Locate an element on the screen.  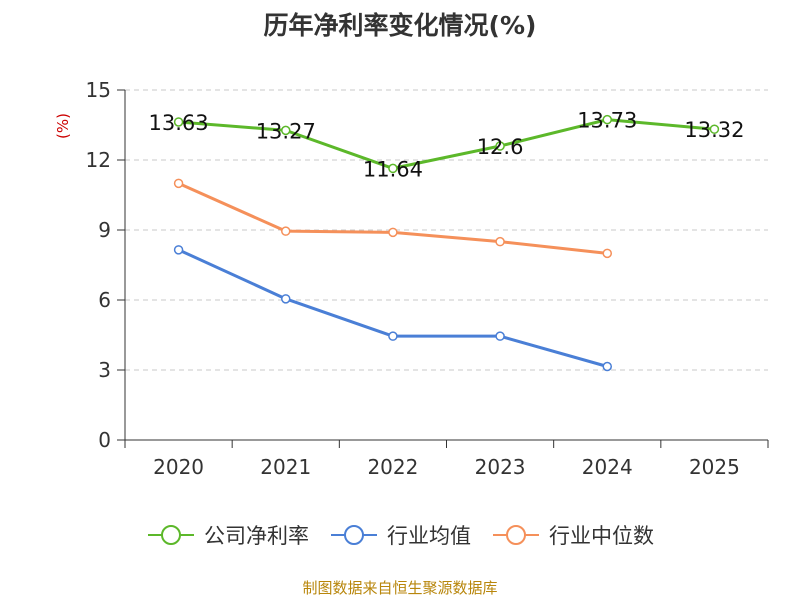
data-label: 12.6 is located at coordinates (500, 147).